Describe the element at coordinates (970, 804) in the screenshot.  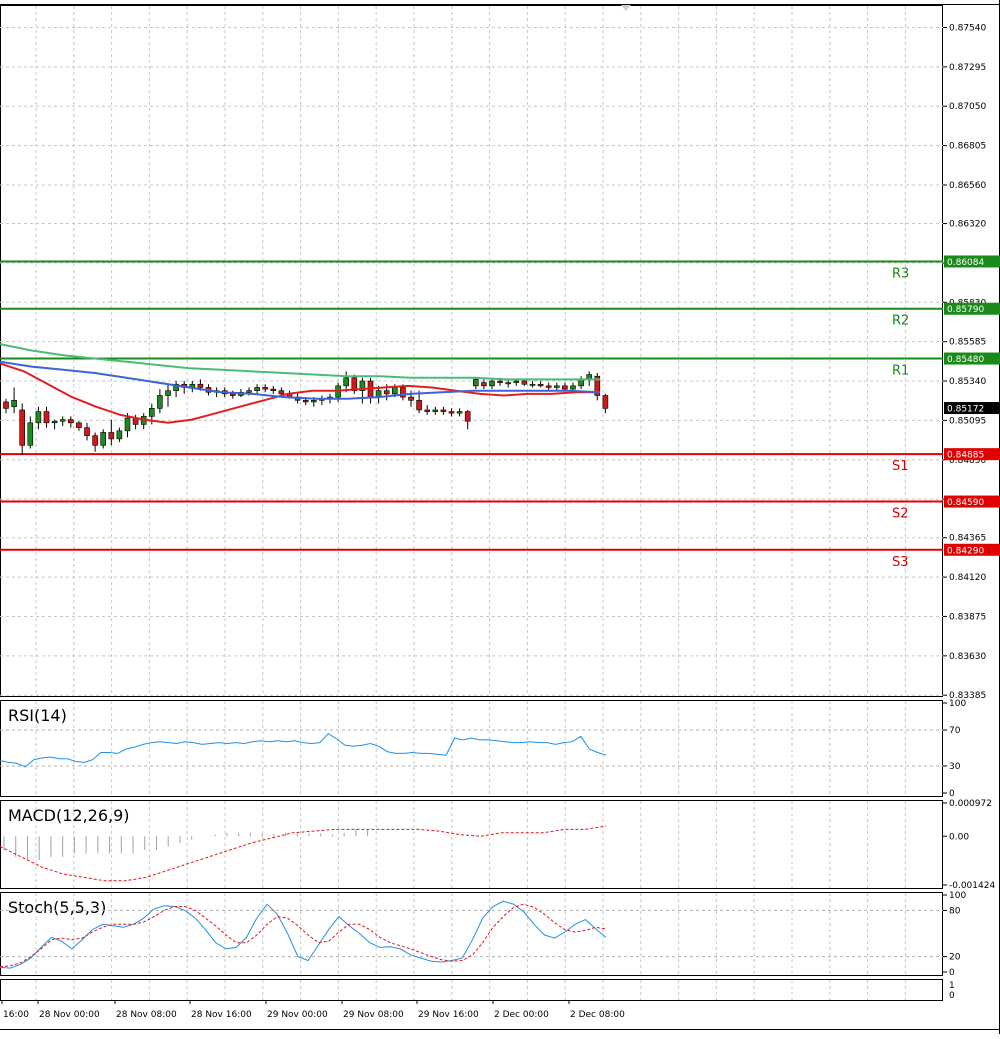
I see `indicator-tick-label: 0.000972` at that location.